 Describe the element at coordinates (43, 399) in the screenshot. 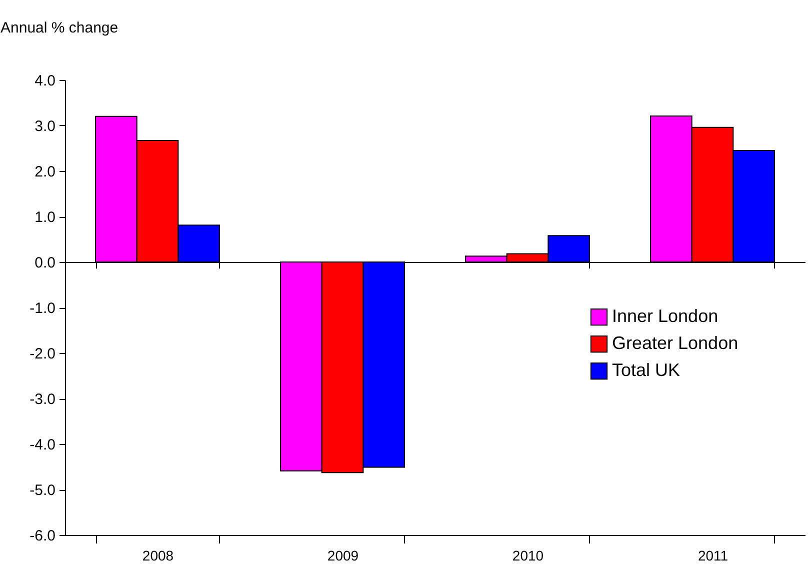

I see `y-tick-label: -3.0` at that location.